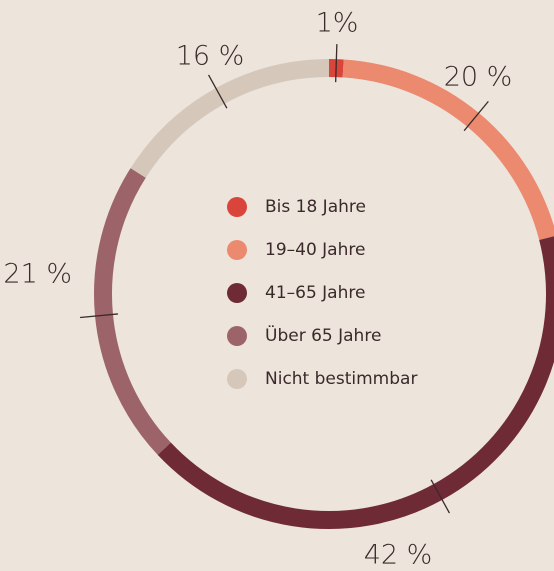 This screenshot has height=571, width=554. What do you see at coordinates (398, 555) in the screenshot?
I see `value-label: 42 %` at bounding box center [398, 555].